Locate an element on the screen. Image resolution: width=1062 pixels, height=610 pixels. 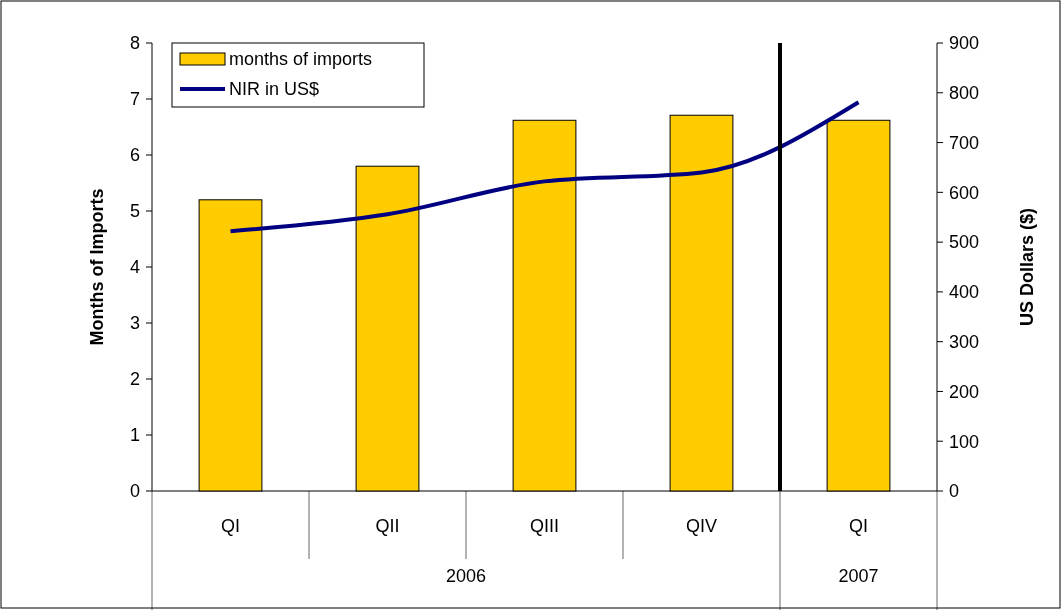
text: 2006 is located at coordinates (466, 576).